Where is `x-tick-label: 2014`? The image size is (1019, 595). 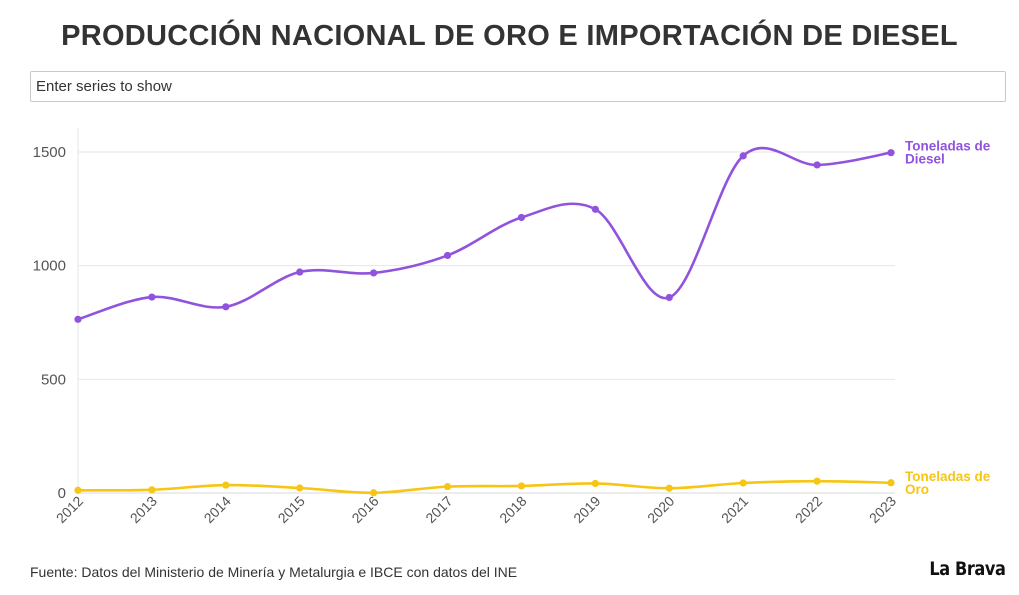 x-tick-label: 2014 is located at coordinates (217, 509).